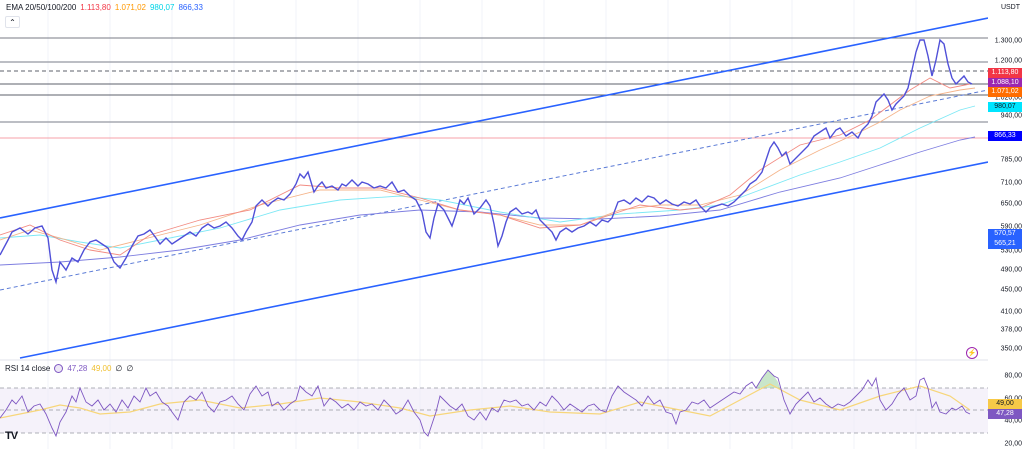 The height and width of the screenshot is (449, 1024). What do you see at coordinates (1011, 290) in the screenshot?
I see `tick: 450,00` at bounding box center [1011, 290].